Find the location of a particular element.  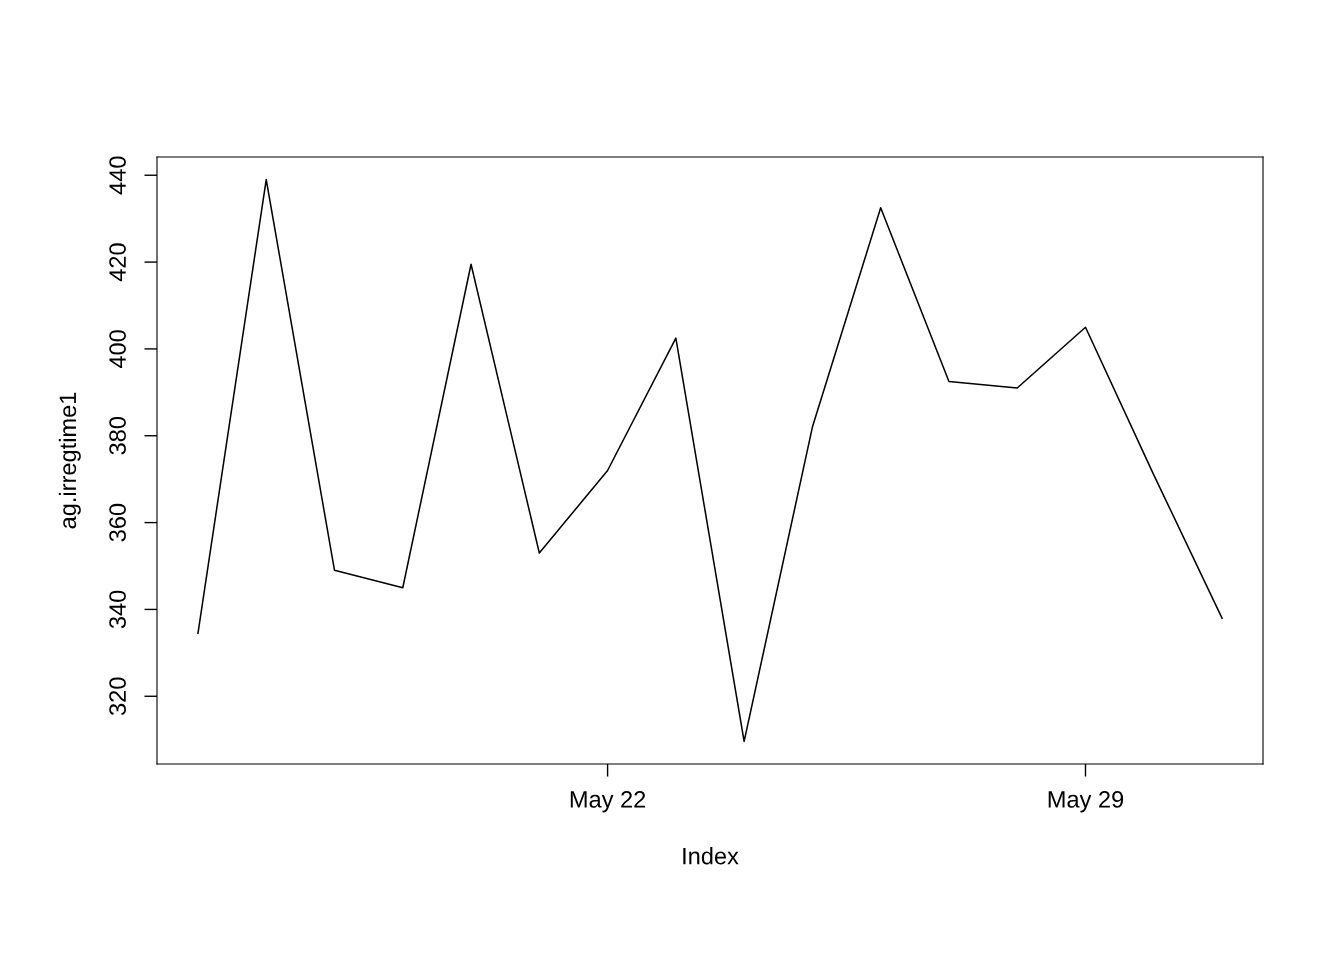

y-tick-label: 380 is located at coordinates (117, 435).